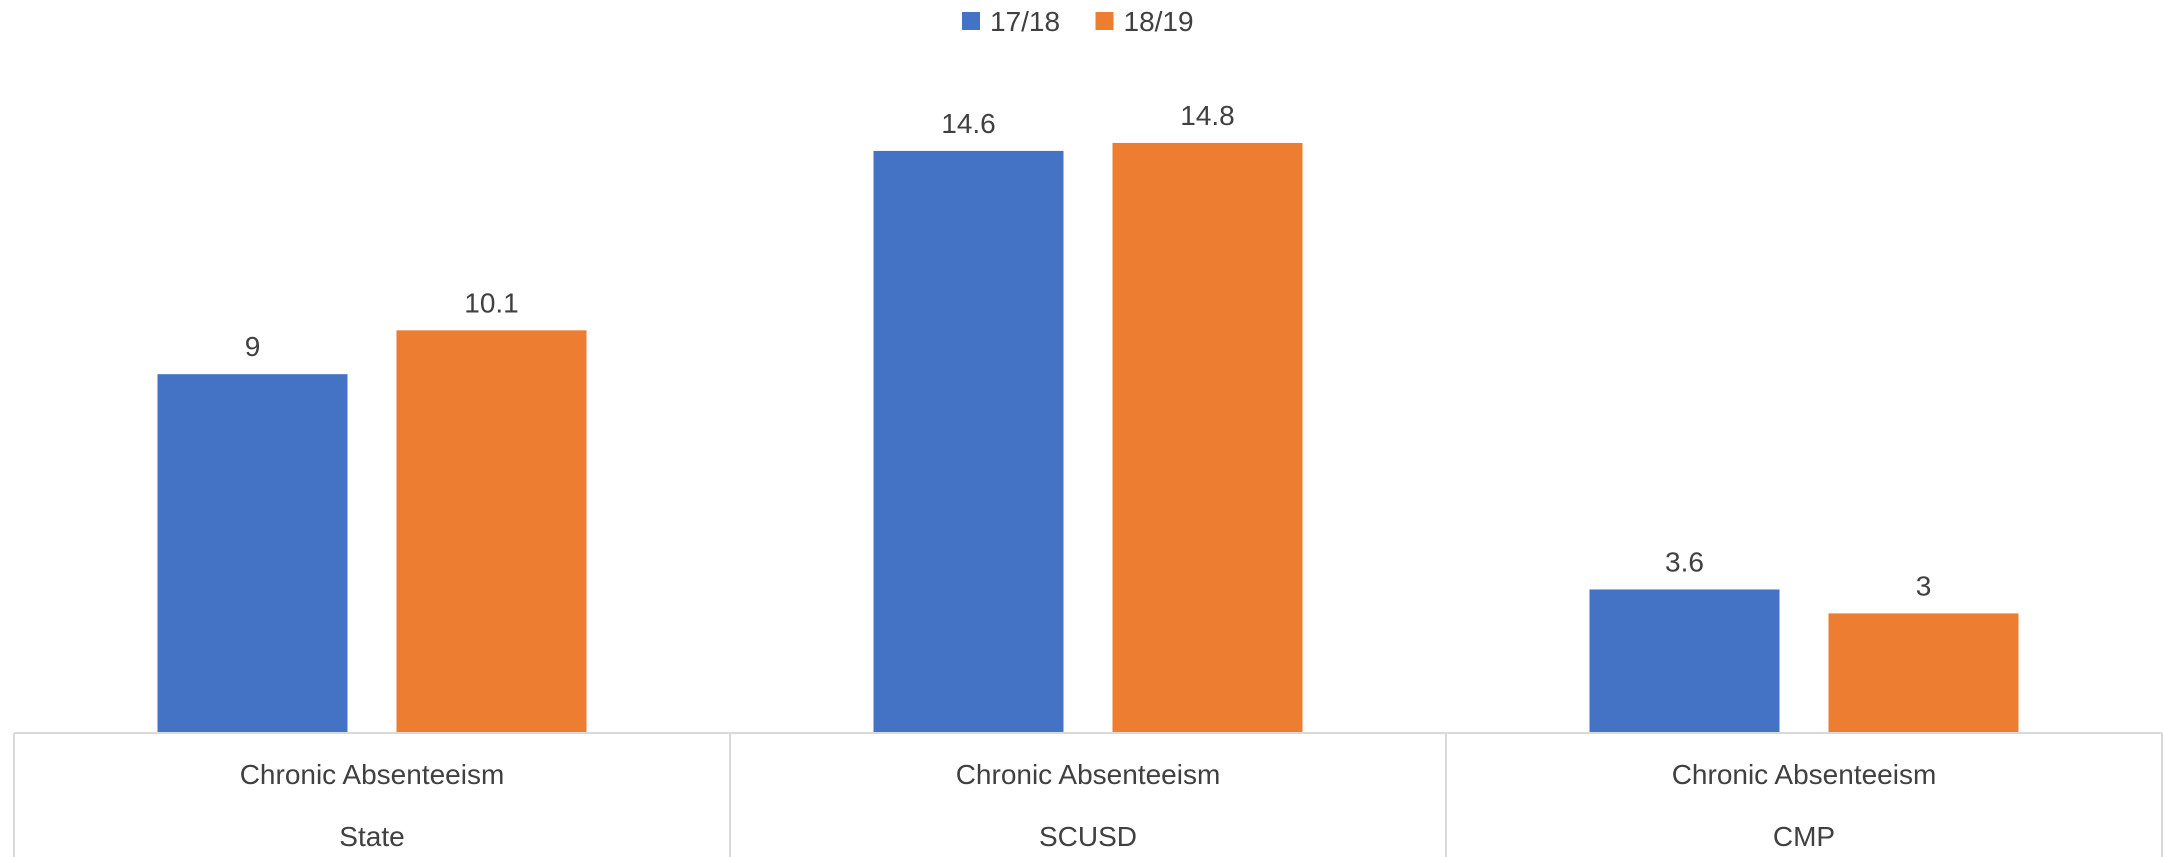 The image size is (2163, 857). Describe the element at coordinates (1924, 585) in the screenshot. I see `data-label: 3` at that location.